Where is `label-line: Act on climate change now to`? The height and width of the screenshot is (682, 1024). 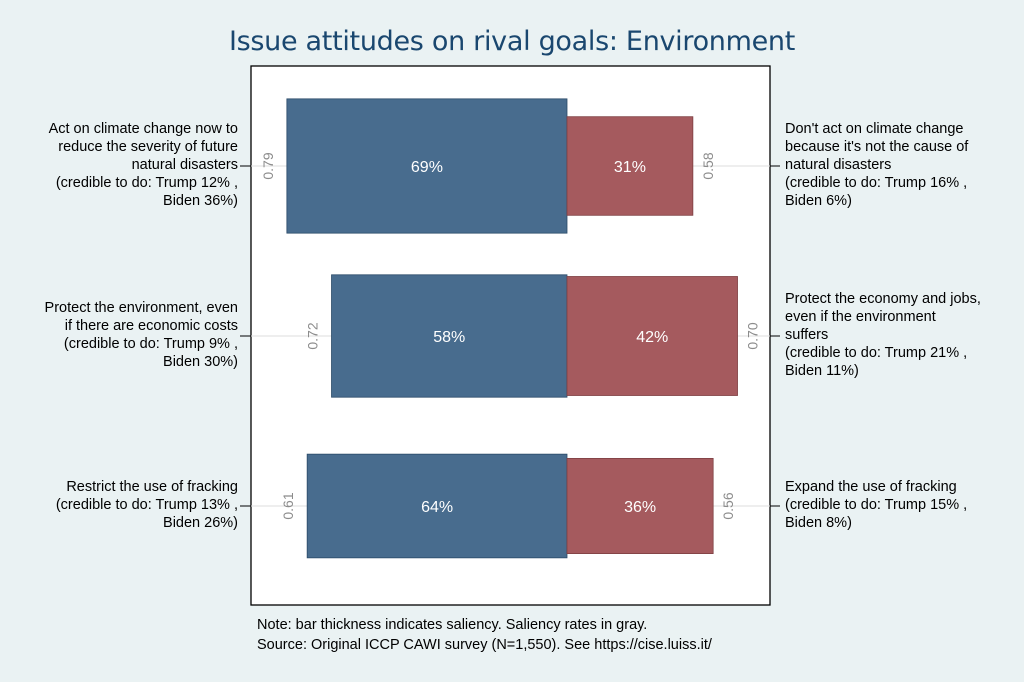
label-line: Act on climate change now to is located at coordinates (143, 129).